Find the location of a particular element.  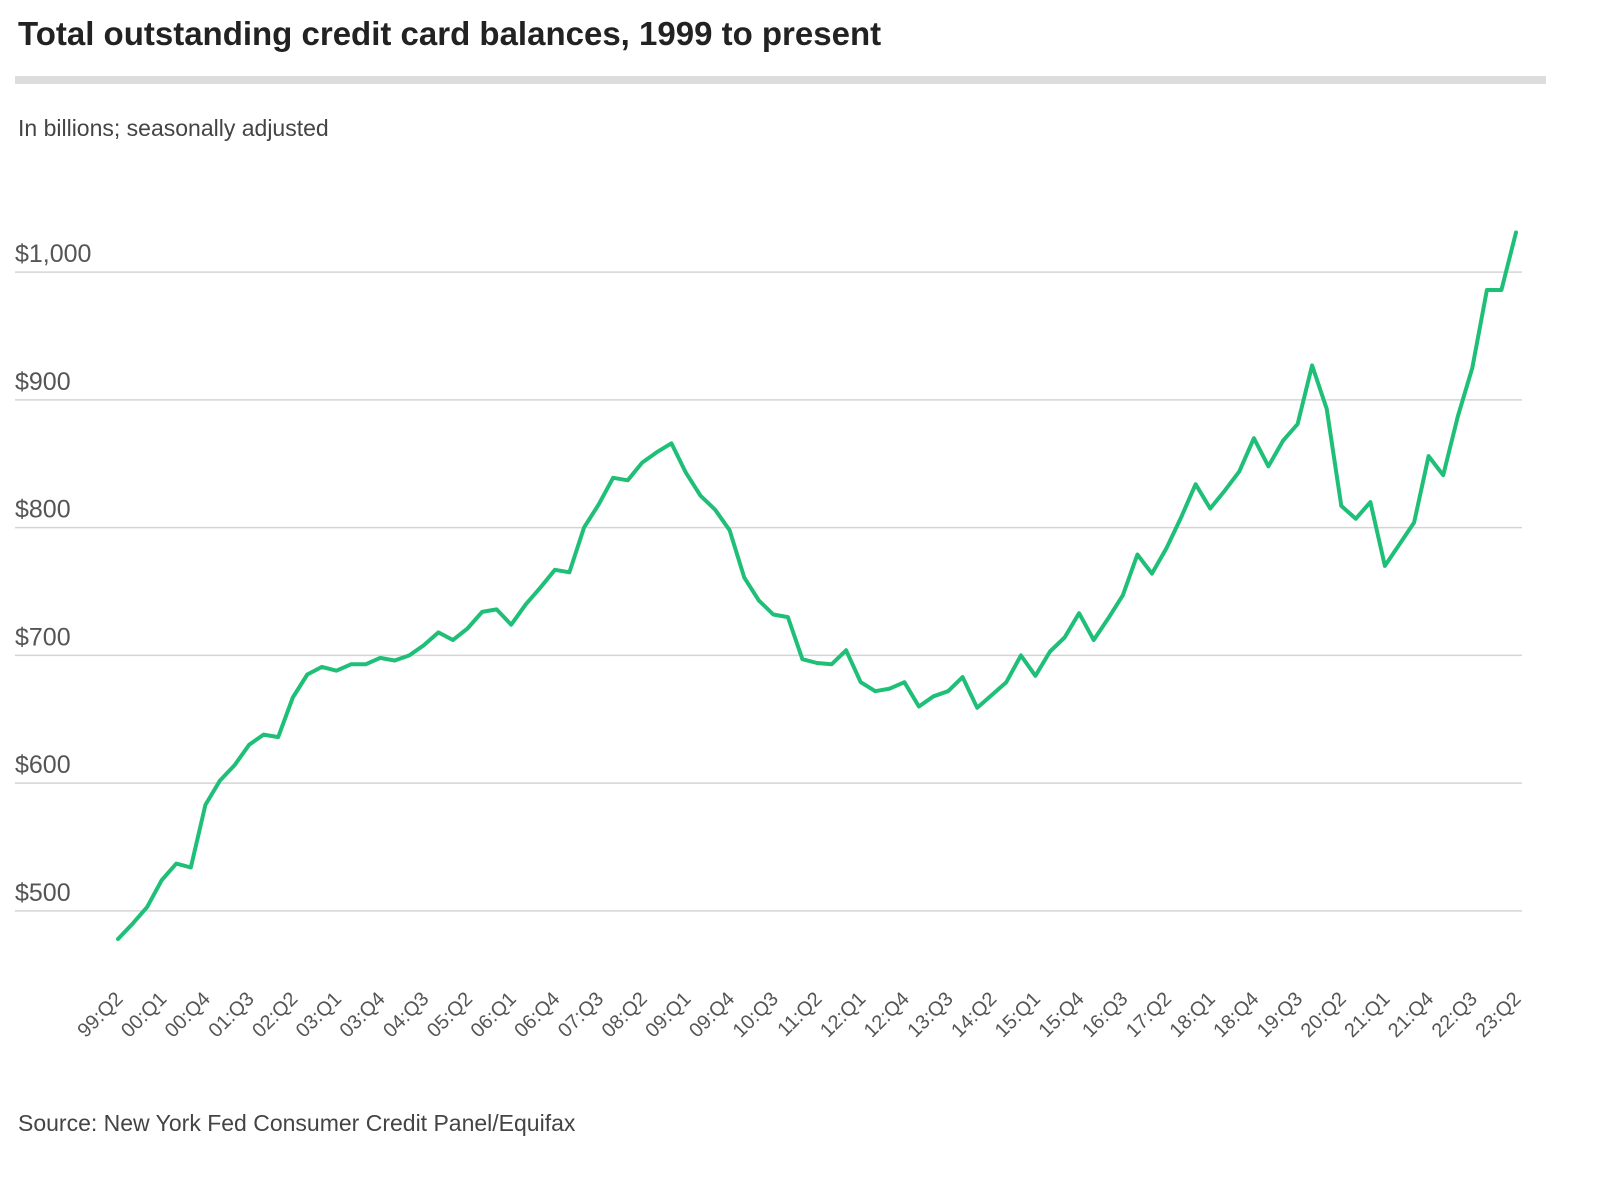

x-tick-label: 06:Q1 is located at coordinates (494, 1015).